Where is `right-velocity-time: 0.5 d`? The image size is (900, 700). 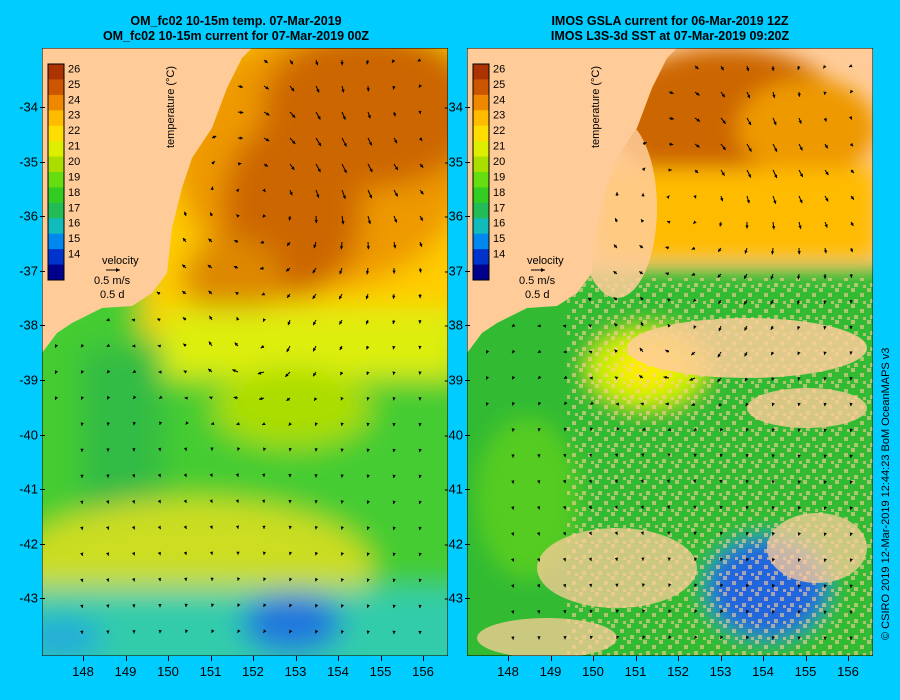 right-velocity-time: 0.5 d is located at coordinates (537, 295).